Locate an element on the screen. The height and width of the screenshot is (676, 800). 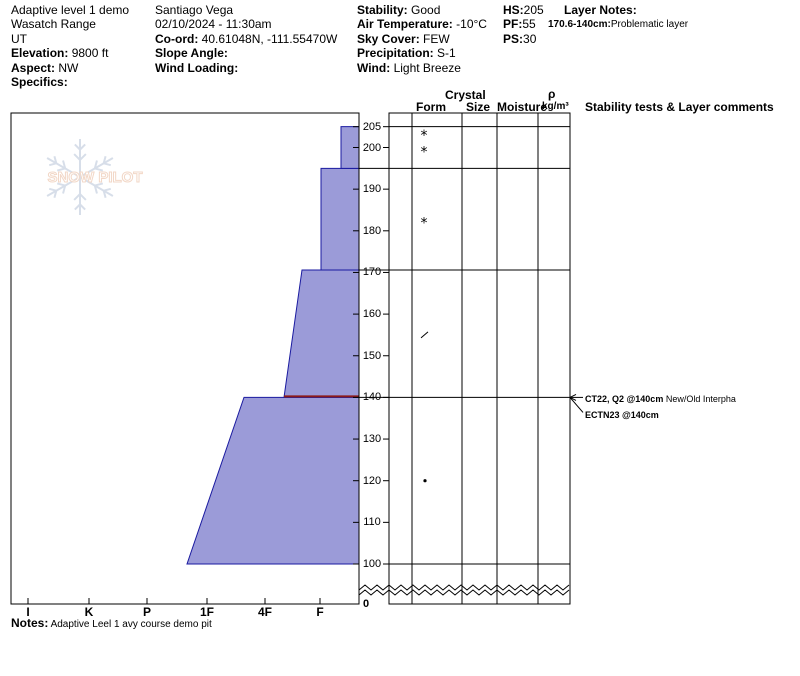
sky-cover: Sky Cover: FEW is located at coordinates (403, 39).